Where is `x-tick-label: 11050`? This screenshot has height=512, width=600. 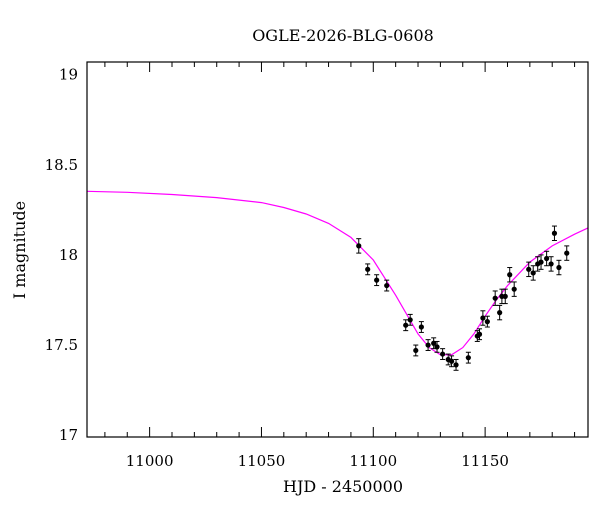
x-tick-label: 11050 is located at coordinates (262, 461).